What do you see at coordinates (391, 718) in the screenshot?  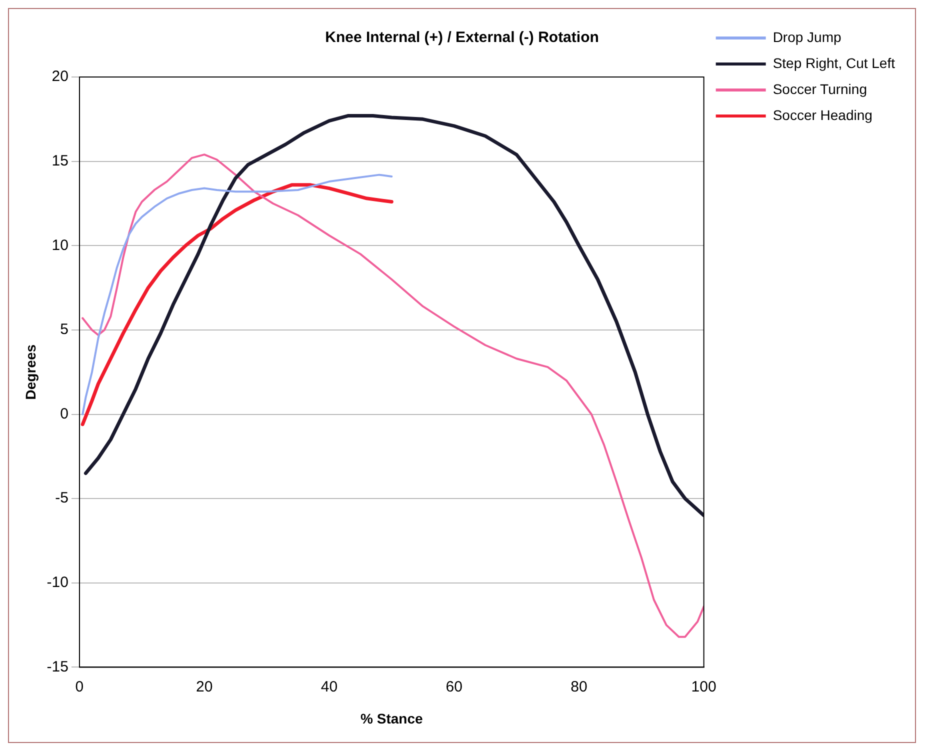 I see `x-axis-title: % Stance` at bounding box center [391, 718].